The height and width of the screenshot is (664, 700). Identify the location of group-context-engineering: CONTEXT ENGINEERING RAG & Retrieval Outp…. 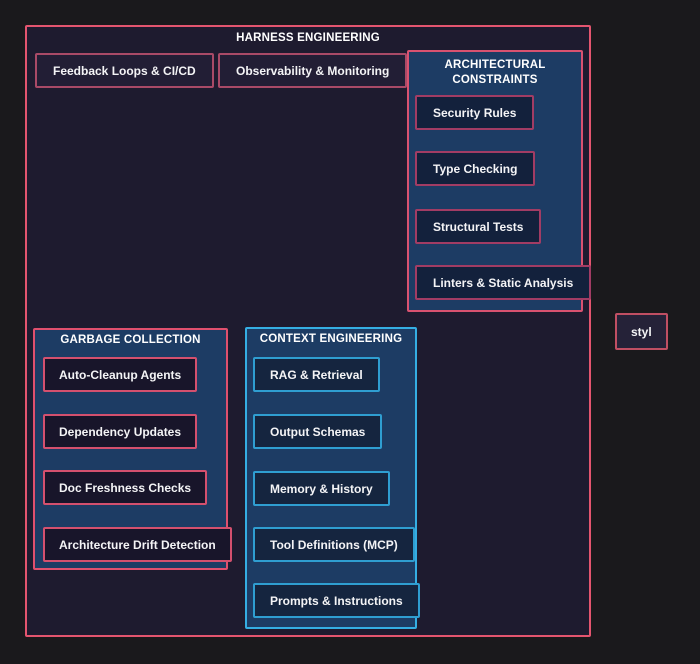
(332, 478).